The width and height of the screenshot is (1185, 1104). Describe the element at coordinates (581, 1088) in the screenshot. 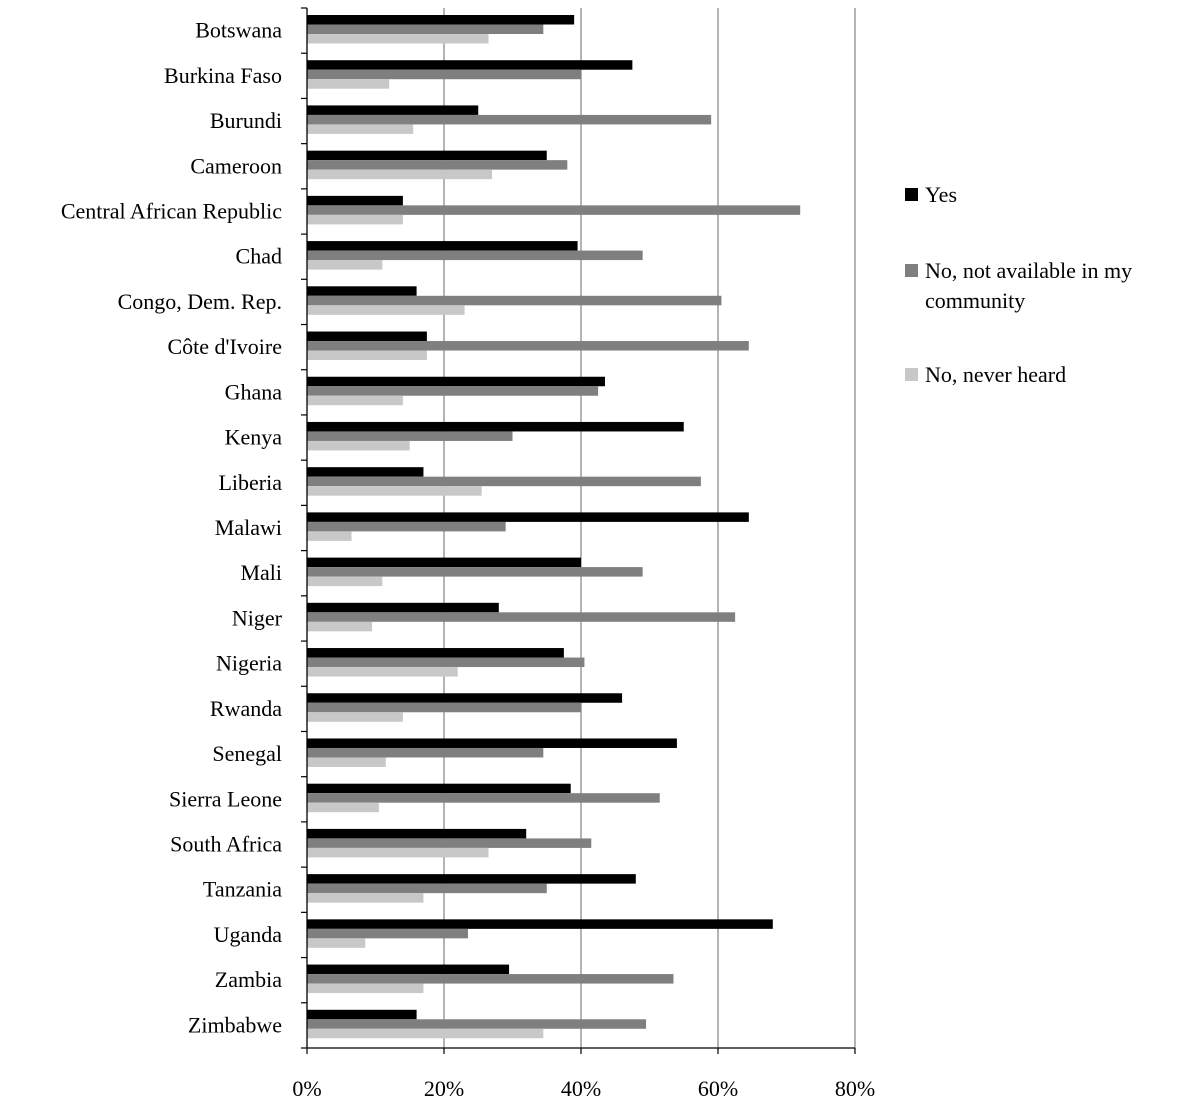

I see `x-tick-label: 40%` at that location.